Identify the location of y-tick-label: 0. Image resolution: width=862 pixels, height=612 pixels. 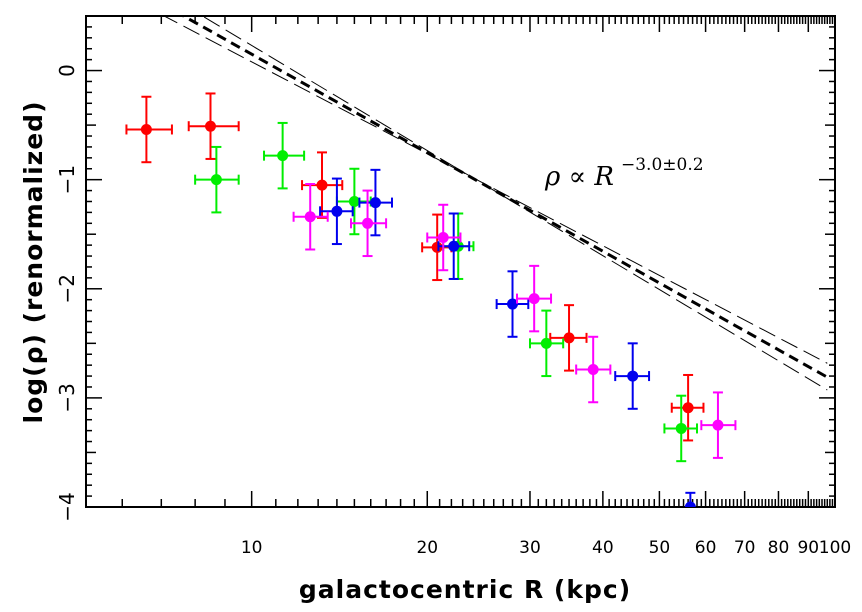
(67, 70).